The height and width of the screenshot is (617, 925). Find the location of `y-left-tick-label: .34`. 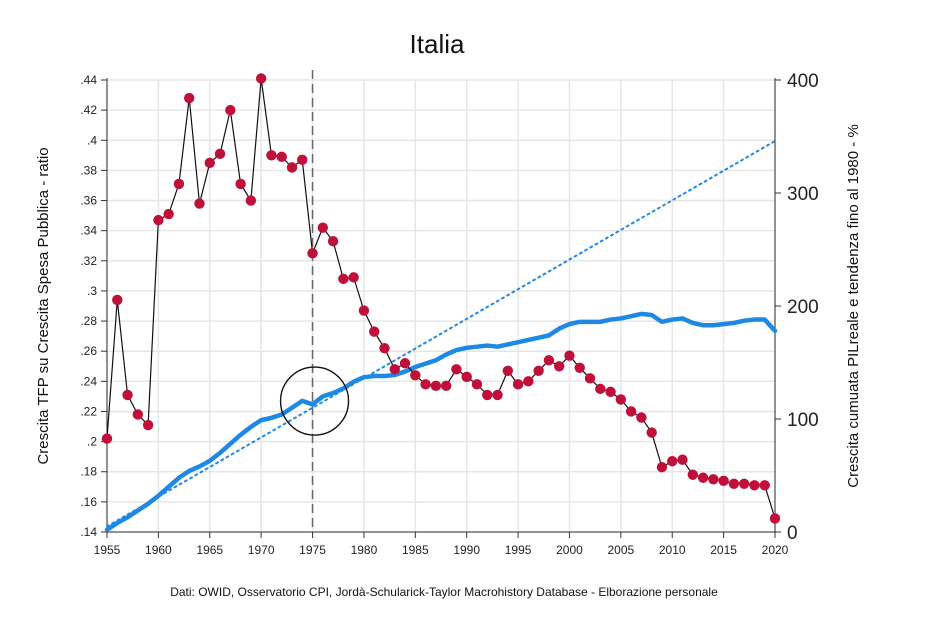

y-left-tick-label: .34 is located at coordinates (88, 231).